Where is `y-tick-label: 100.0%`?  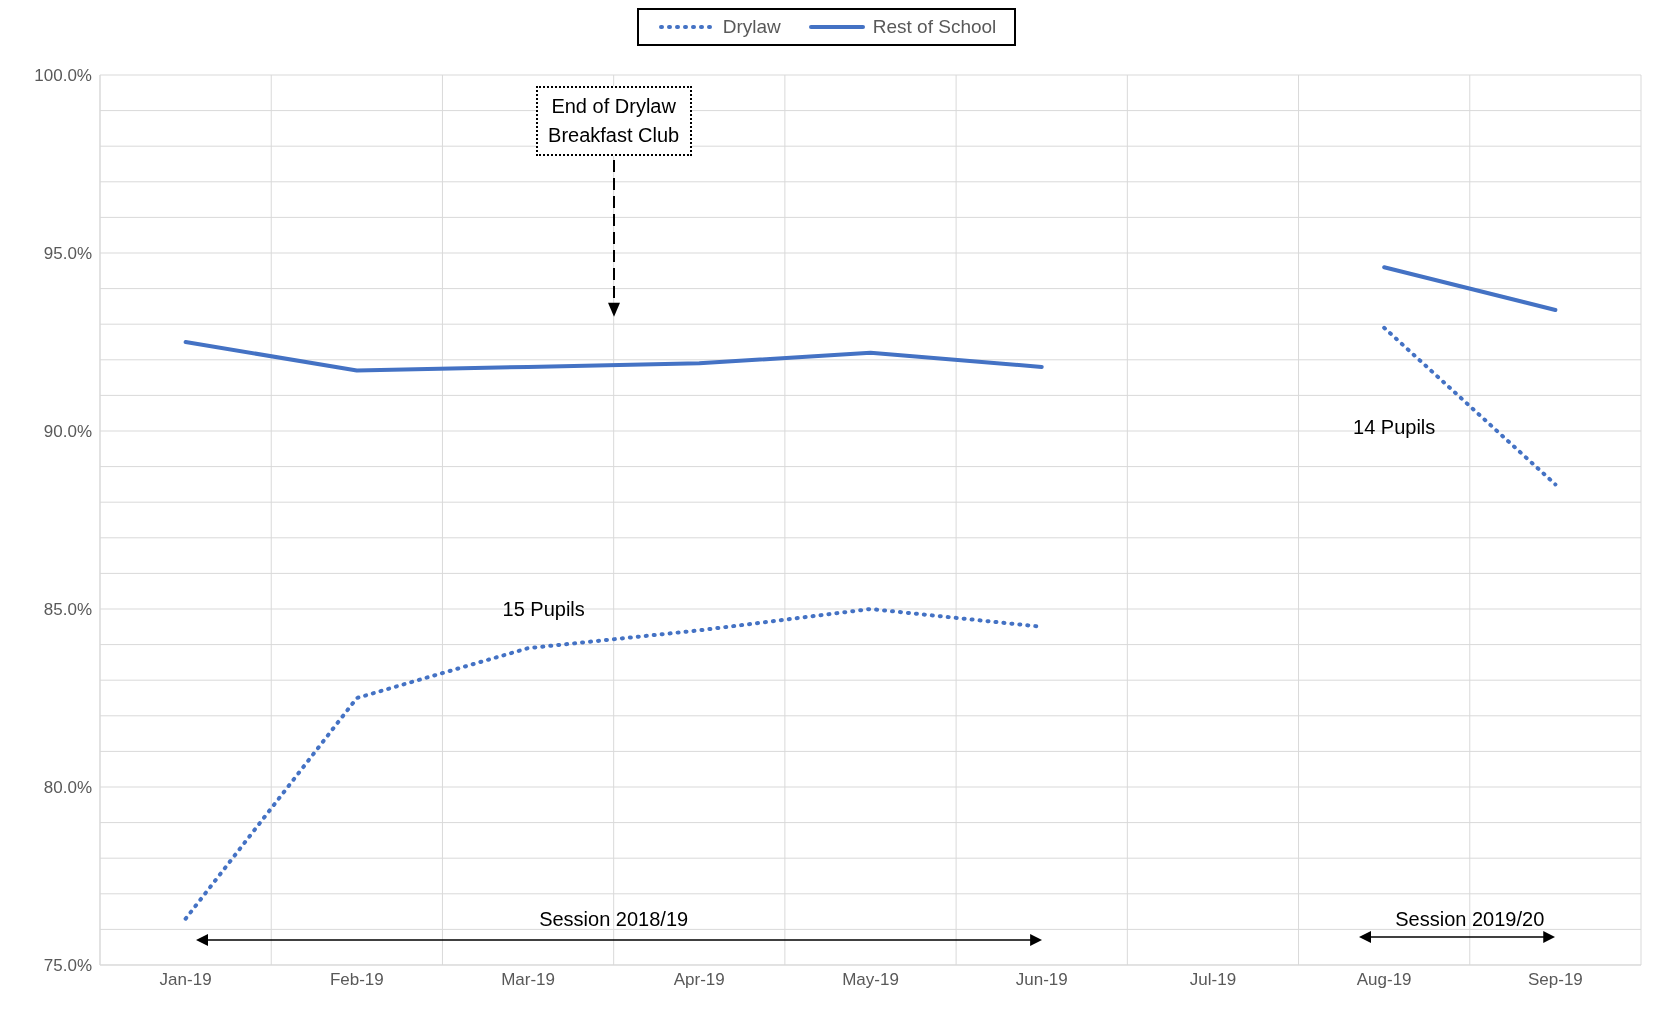
y-tick-label: 100.0% is located at coordinates (63, 76).